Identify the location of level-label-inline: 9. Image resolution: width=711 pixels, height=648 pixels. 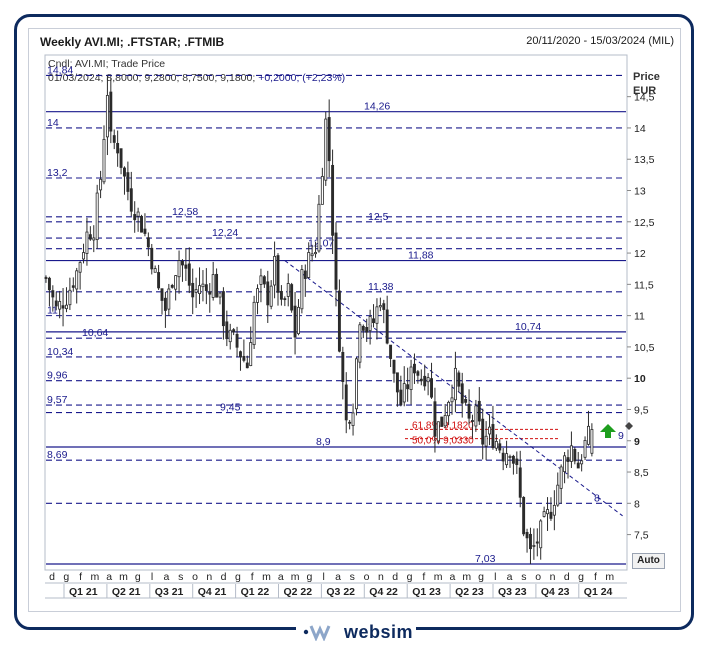
(621, 436).